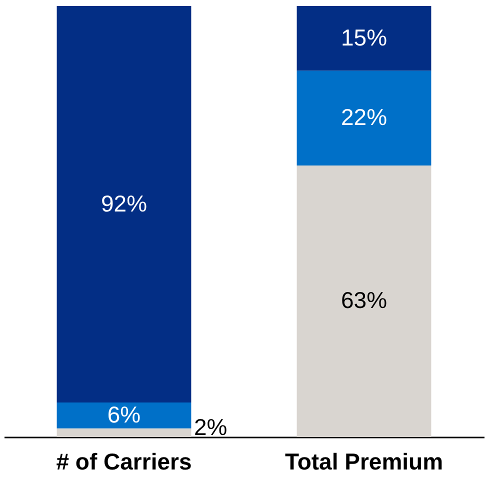 Image resolution: width=487 pixels, height=480 pixels. What do you see at coordinates (124, 461) in the screenshot?
I see `x-tick-label: # of Carriers` at bounding box center [124, 461].